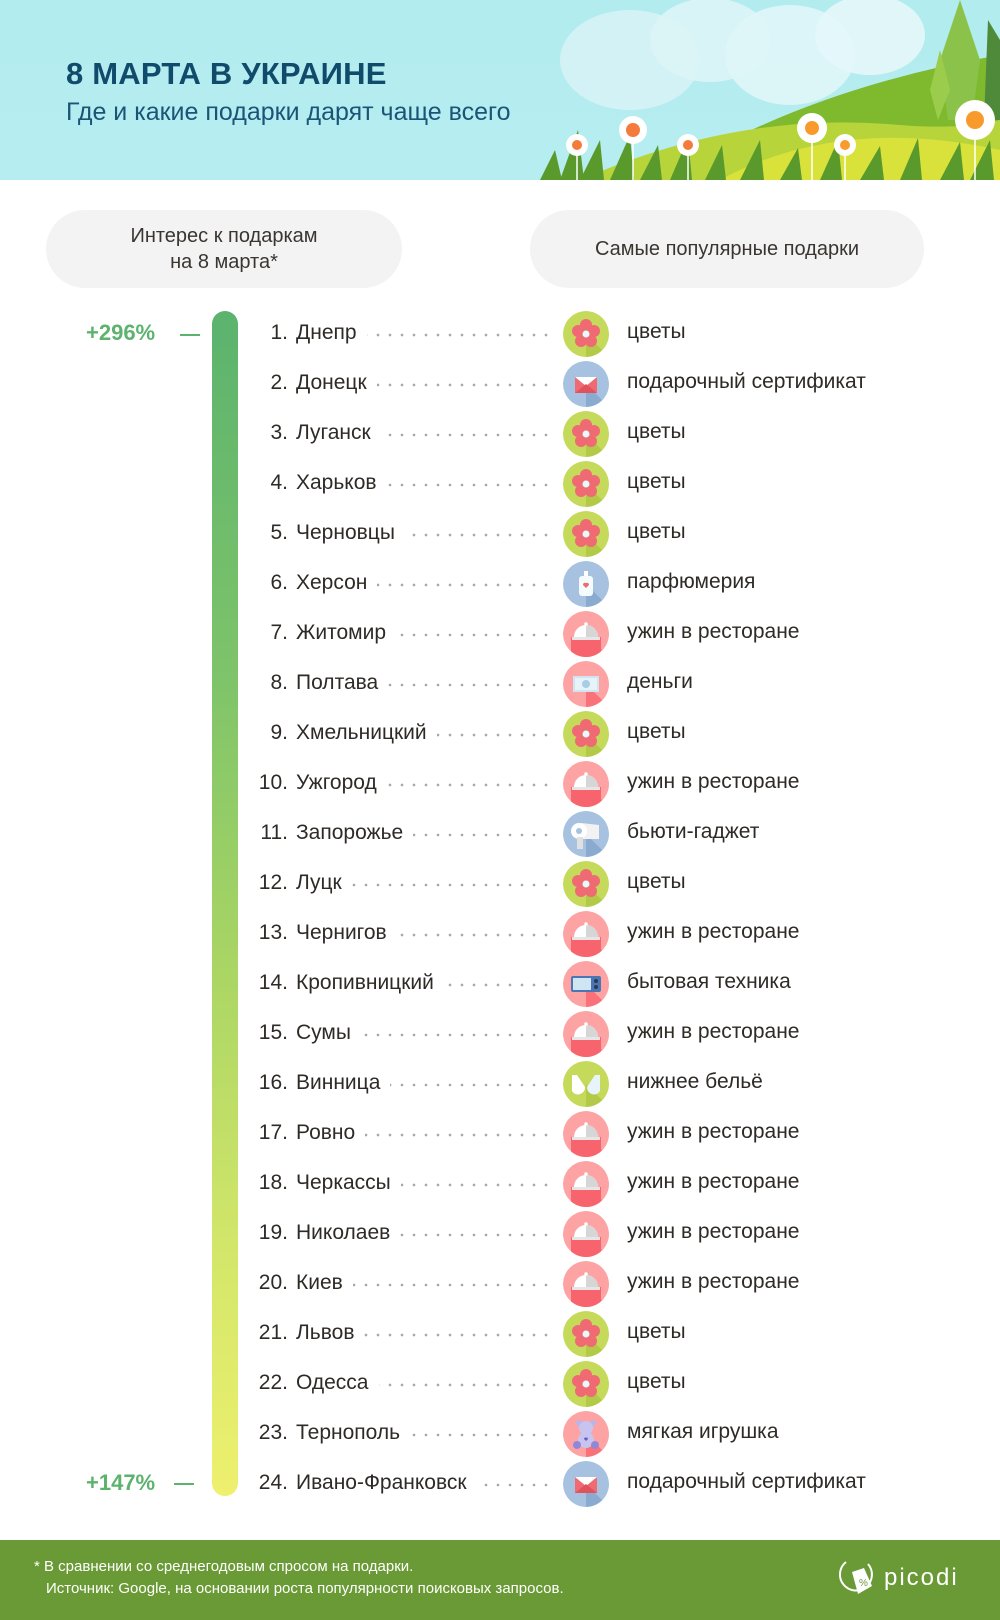 The image size is (1000, 1620). What do you see at coordinates (780, 140) in the screenshot?
I see `daisy-icons` at bounding box center [780, 140].